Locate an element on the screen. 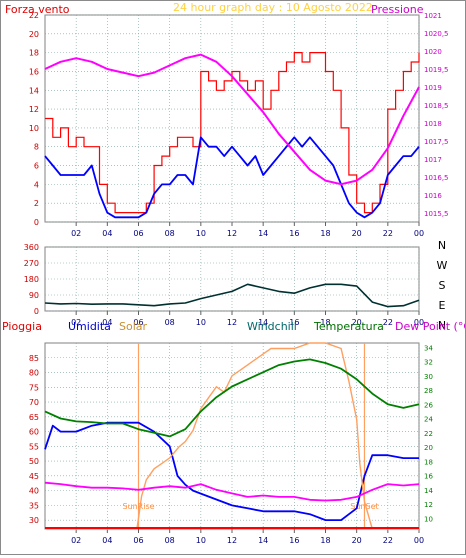 The image size is (466, 558). chart1-y-tick-label: 16 is located at coordinates (34, 71).